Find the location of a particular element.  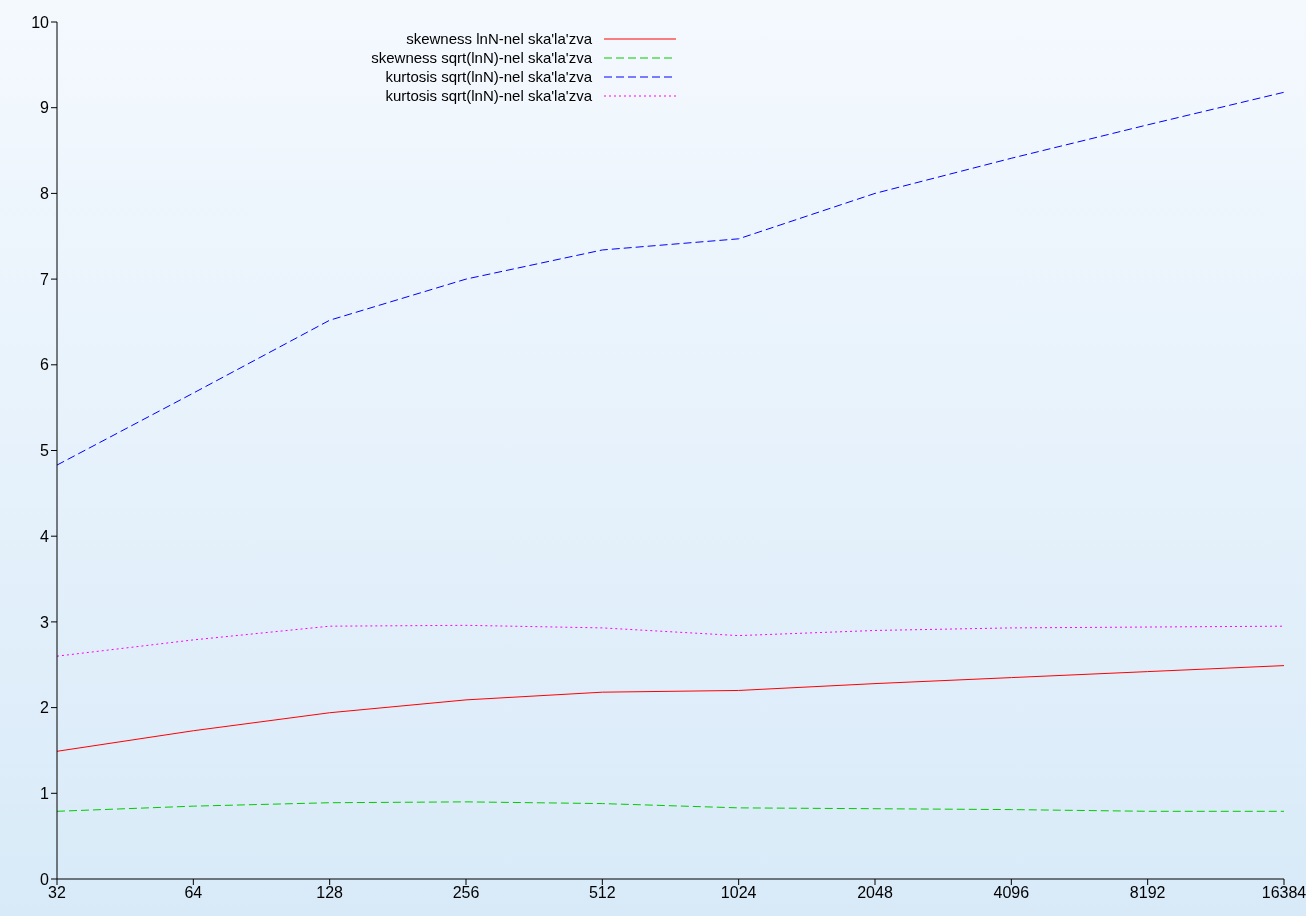

x-tick-label: 2048 is located at coordinates (875, 893).